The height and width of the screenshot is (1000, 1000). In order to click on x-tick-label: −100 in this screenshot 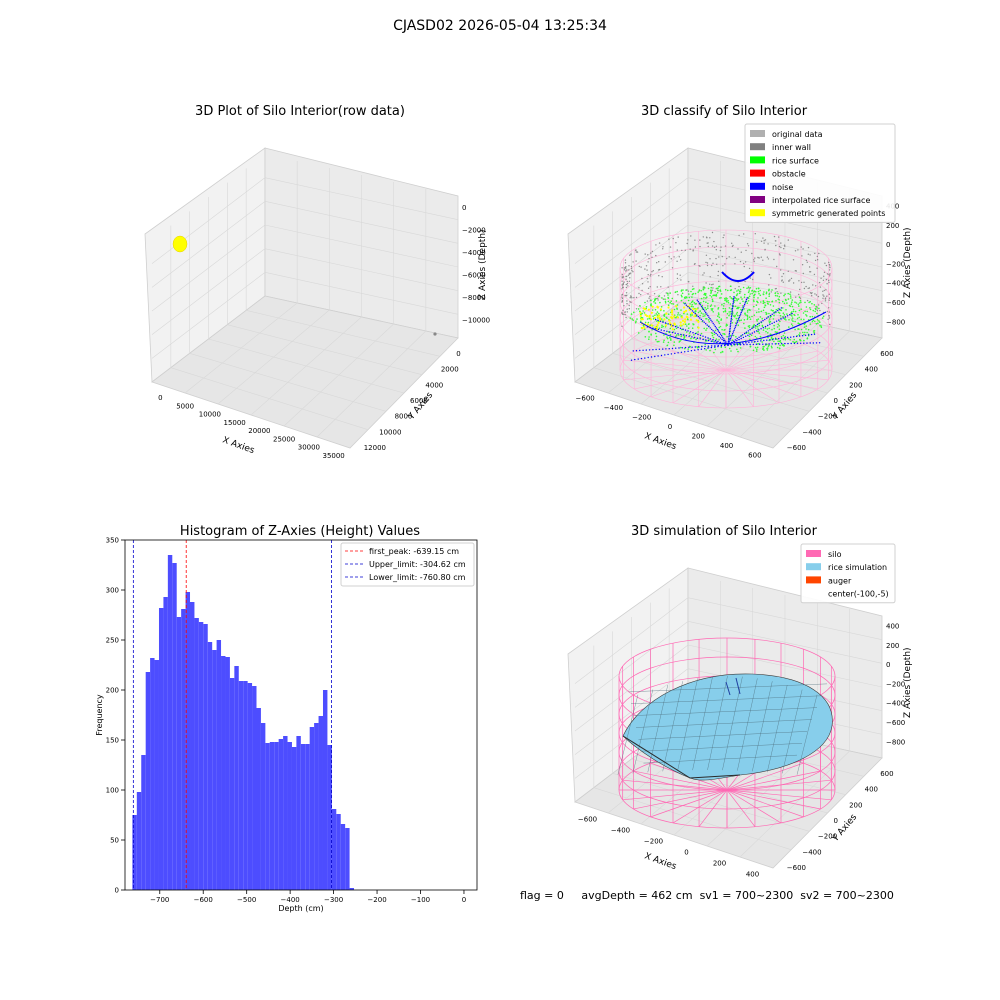, I will do `click(420, 900)`.